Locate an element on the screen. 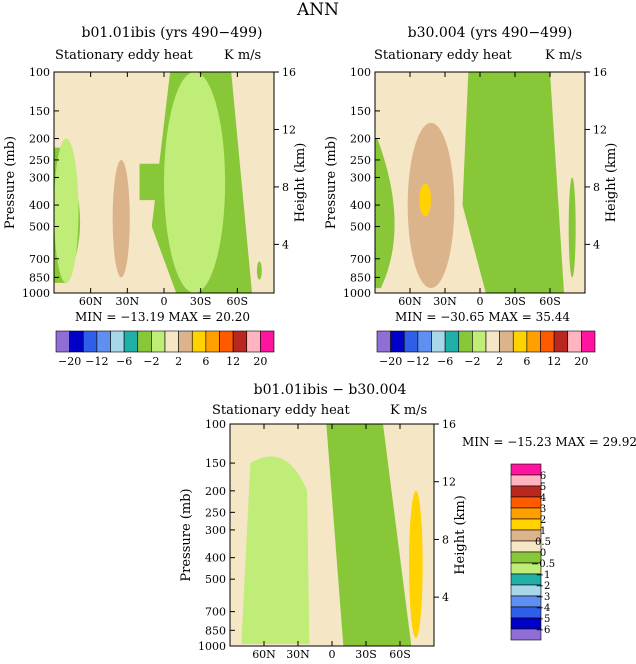 The height and width of the screenshot is (664, 636). colorbar-label: 0 is located at coordinates (543, 553).